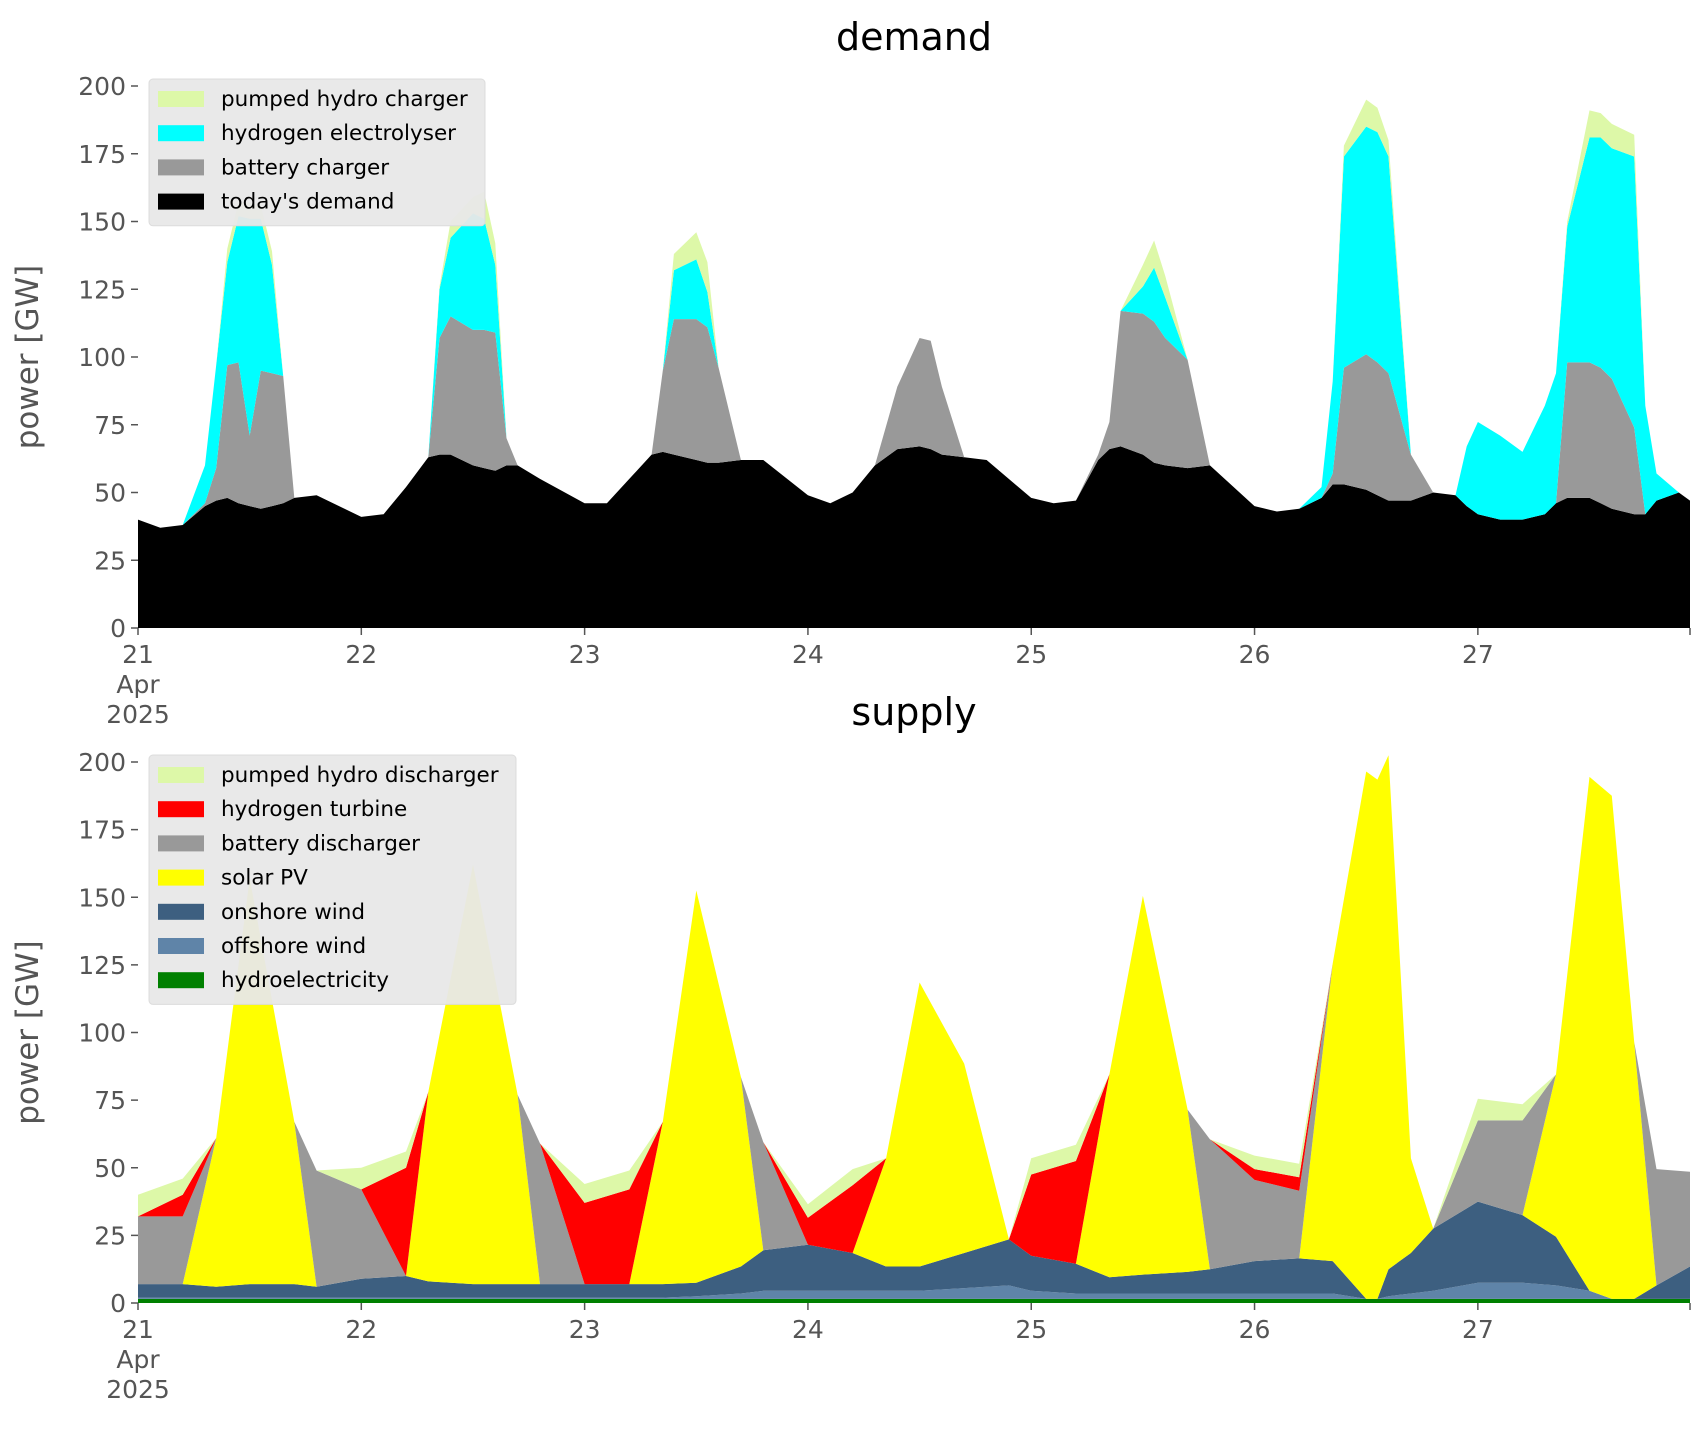 Image resolution: width=1706 pixels, height=1431 pixels. What do you see at coordinates (181, 775) in the screenshot?
I see `legend-swatch-pumped-hydro-discharger` at bounding box center [181, 775].